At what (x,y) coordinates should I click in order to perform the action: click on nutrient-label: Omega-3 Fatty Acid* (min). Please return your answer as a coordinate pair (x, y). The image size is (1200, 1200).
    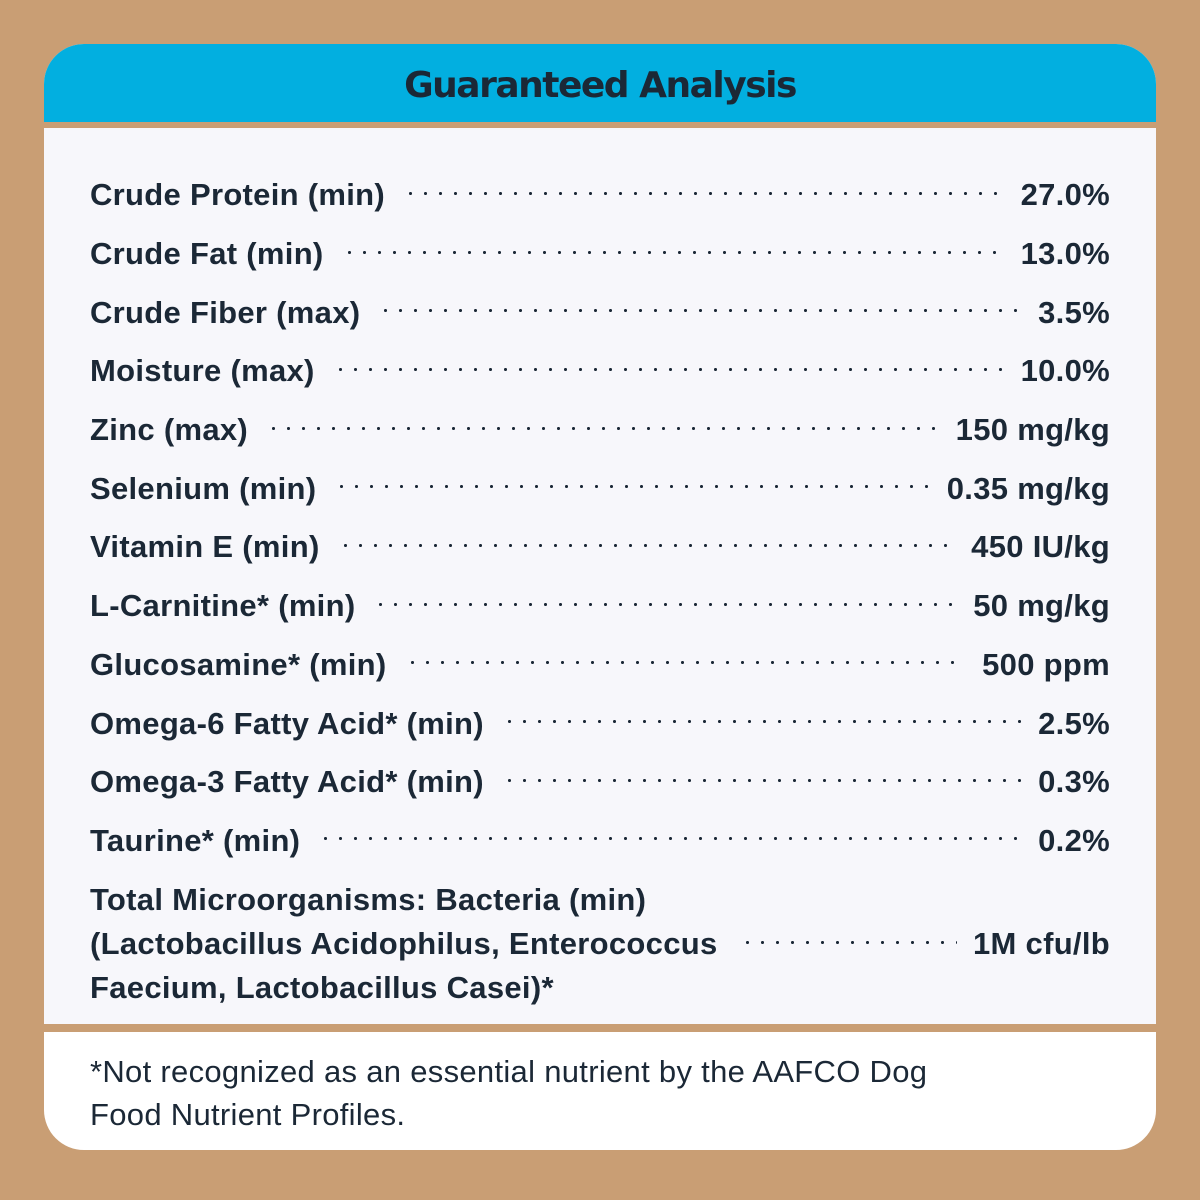
    Looking at the image, I should click on (287, 782).